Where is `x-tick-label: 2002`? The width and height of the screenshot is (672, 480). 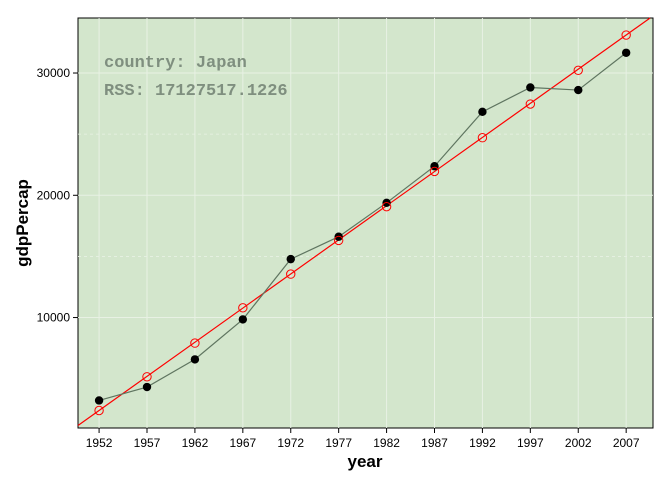 x-tick-label: 2002 is located at coordinates (578, 443).